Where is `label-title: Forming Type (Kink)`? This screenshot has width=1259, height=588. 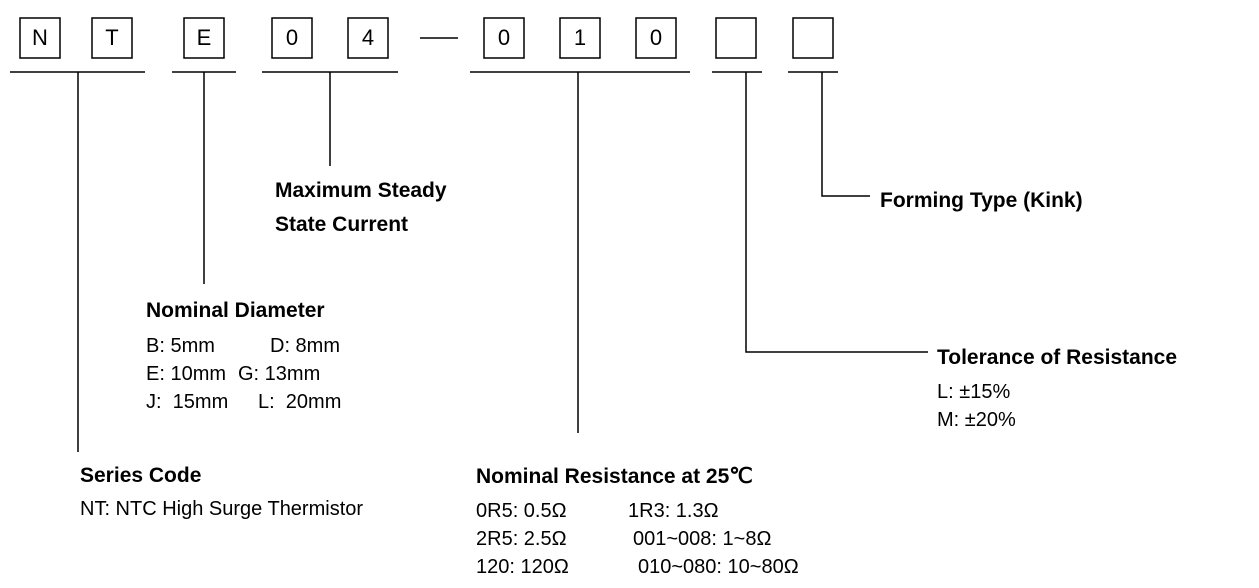 label-title: Forming Type (Kink) is located at coordinates (981, 200).